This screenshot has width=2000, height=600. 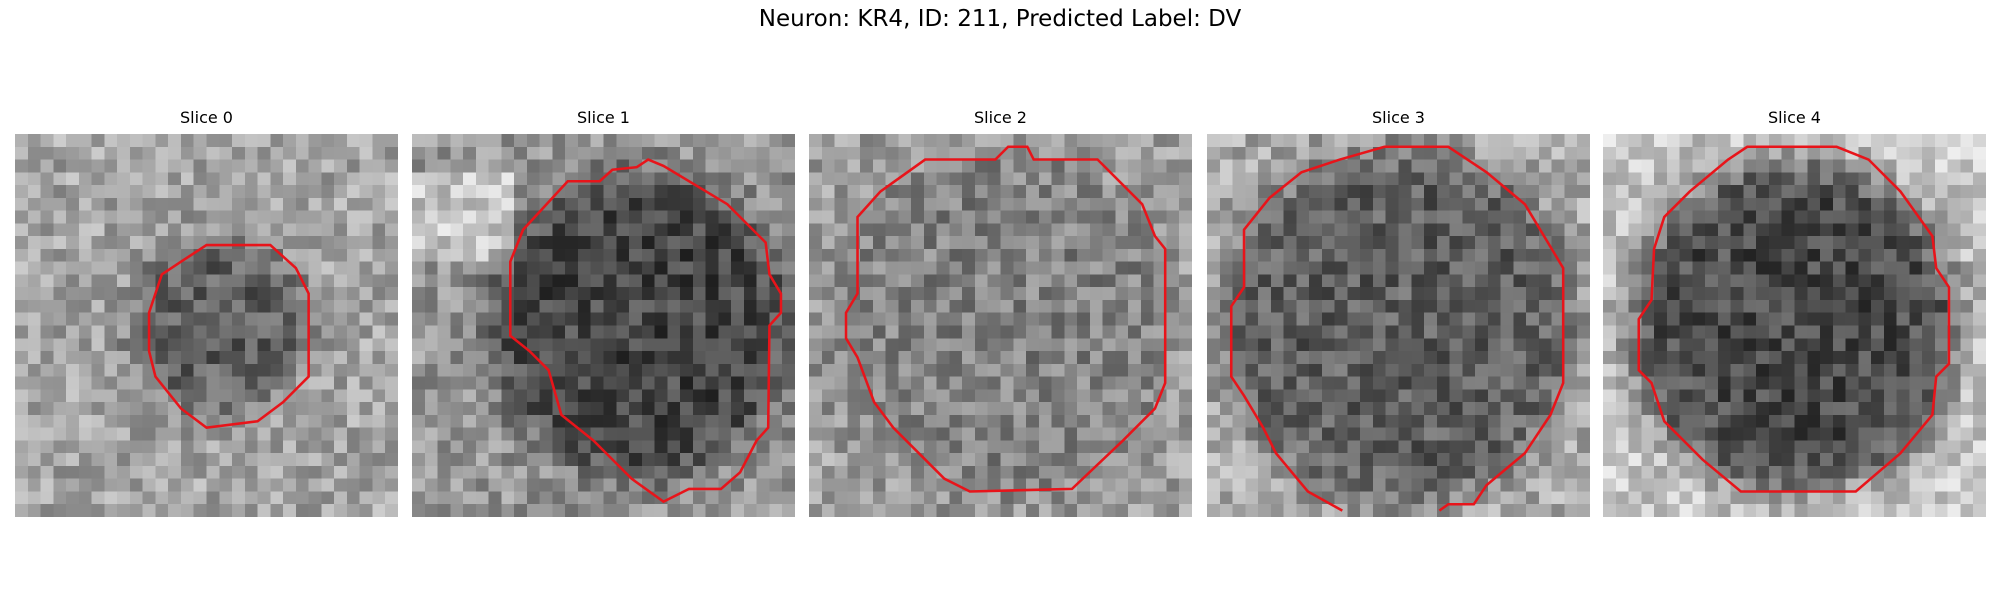 I want to click on panel-title: Slice 0, so click(x=206, y=117).